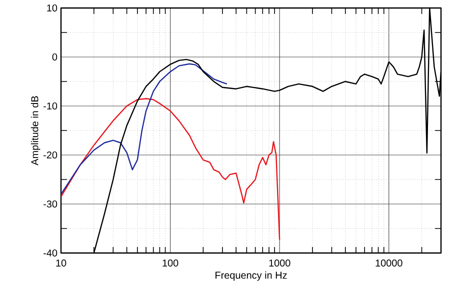  Describe the element at coordinates (251, 276) in the screenshot. I see `x-axis-title: Frequency in Hz` at that location.